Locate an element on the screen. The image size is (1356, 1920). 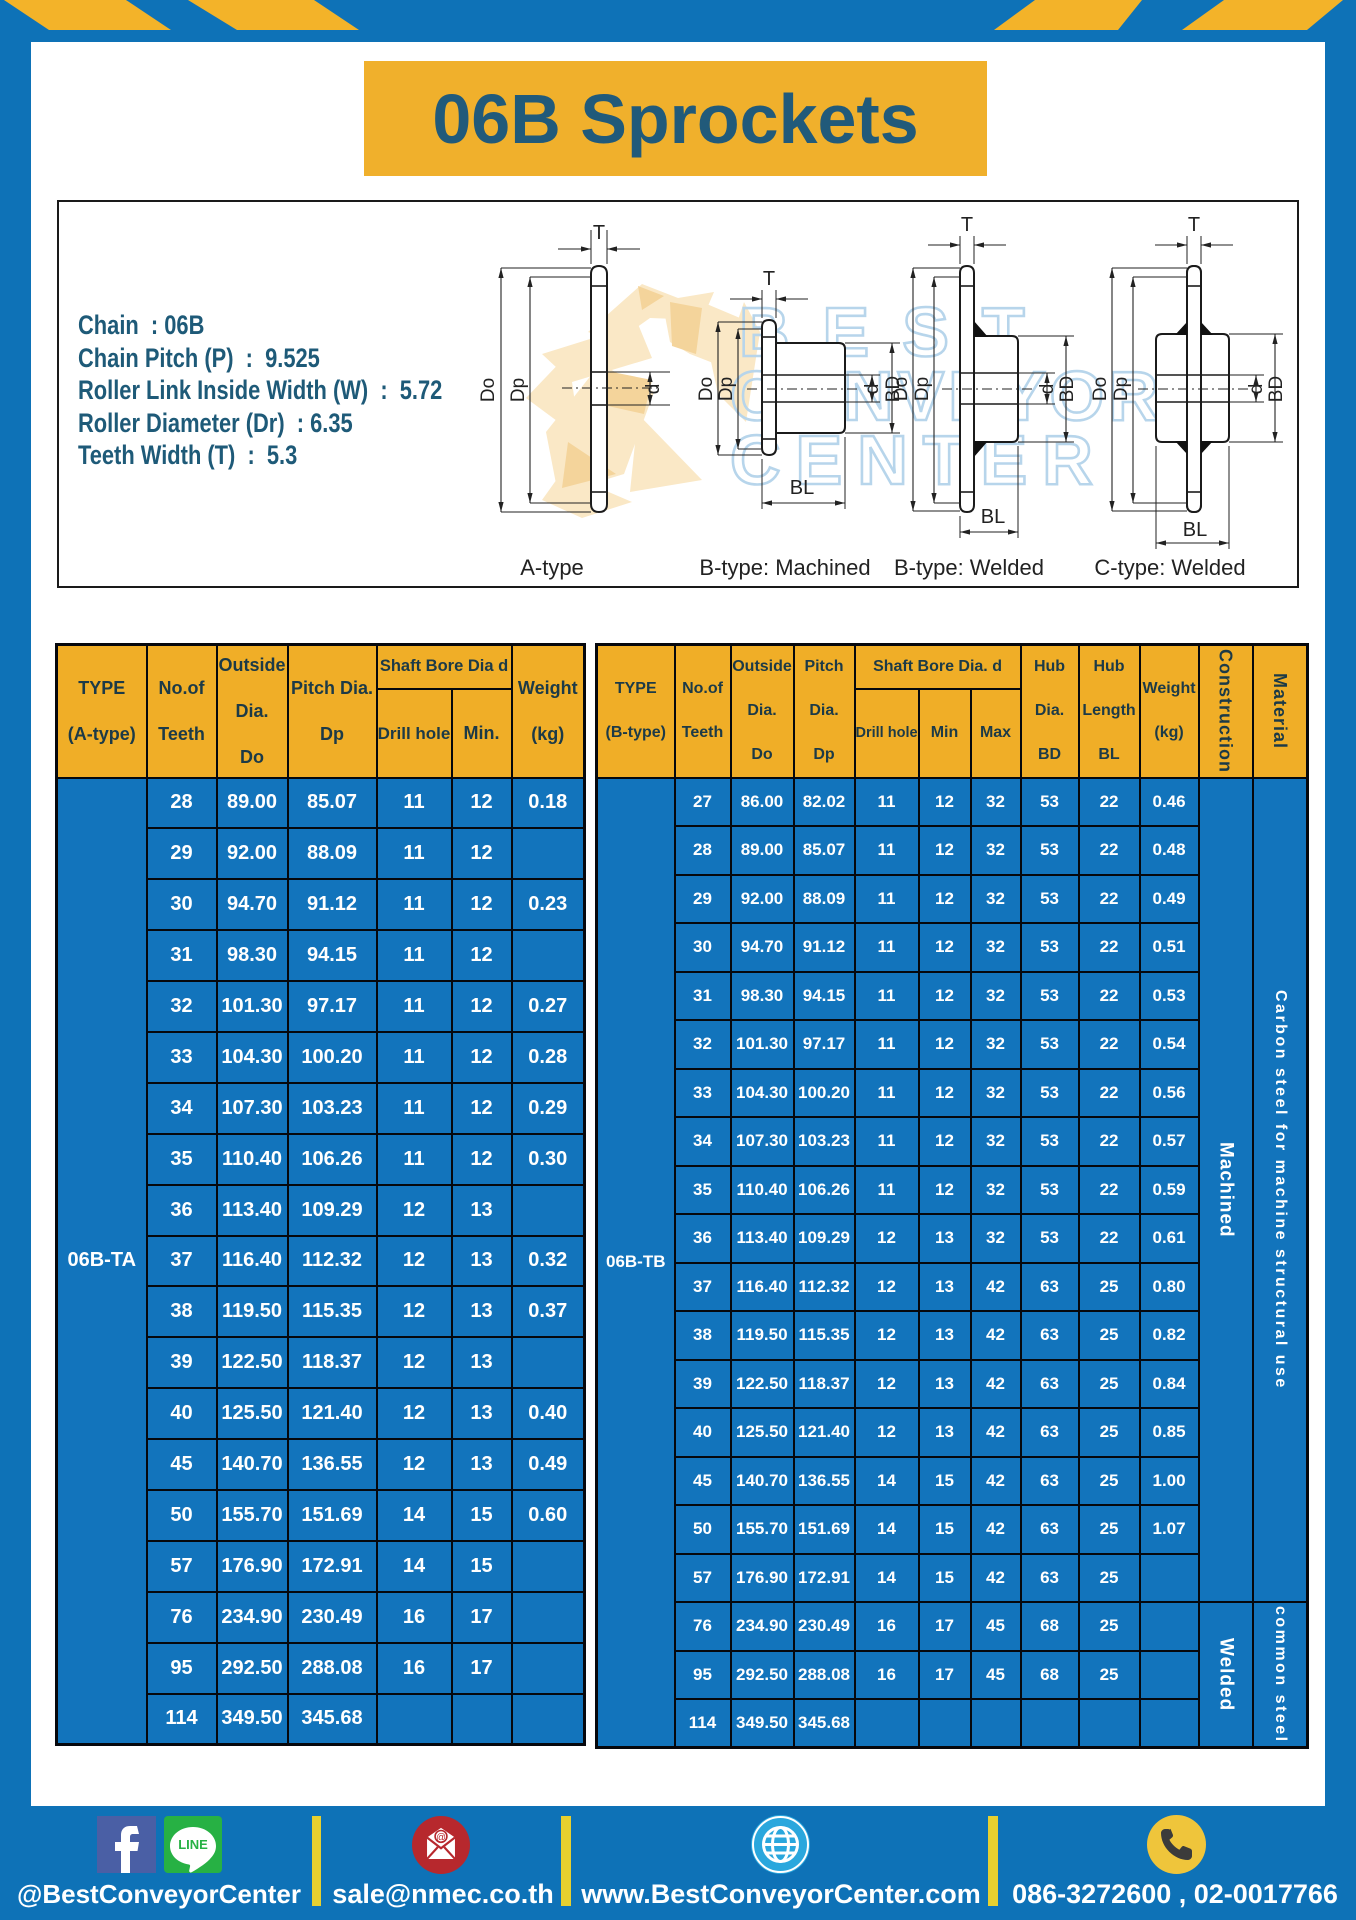
svg-text: B-type: Welded is located at coordinates (969, 567).